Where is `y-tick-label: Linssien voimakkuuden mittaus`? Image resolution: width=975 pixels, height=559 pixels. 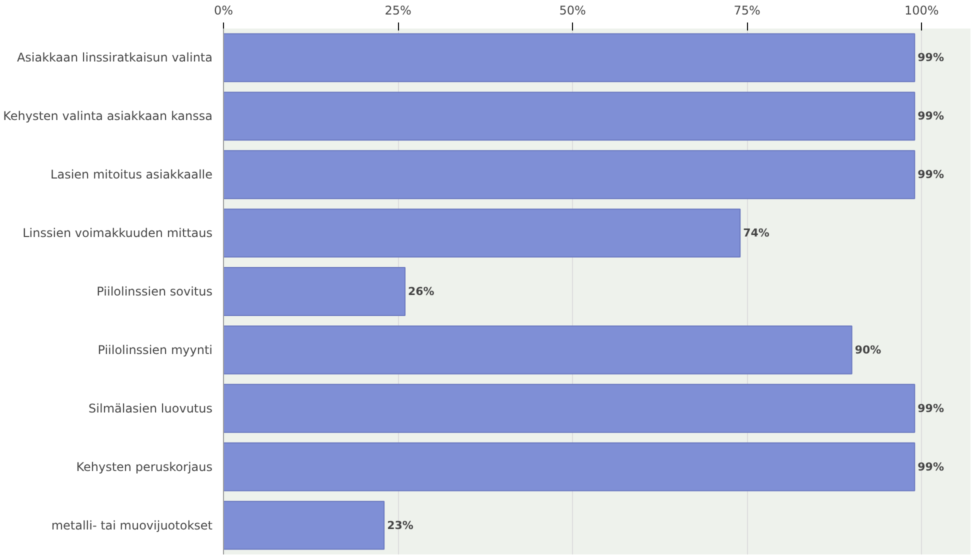 y-tick-label: Linssien voimakkuuden mittaus is located at coordinates (117, 233).